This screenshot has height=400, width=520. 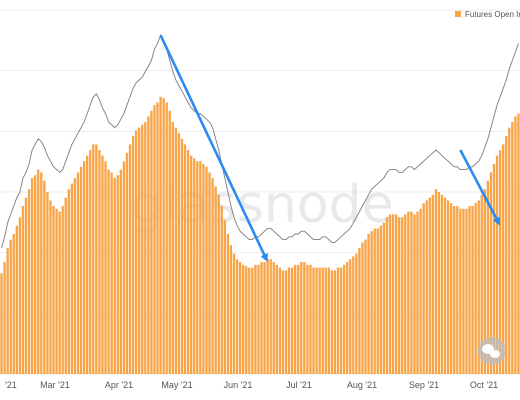 I want to click on x-tick-label: Sep '21, so click(x=424, y=385).